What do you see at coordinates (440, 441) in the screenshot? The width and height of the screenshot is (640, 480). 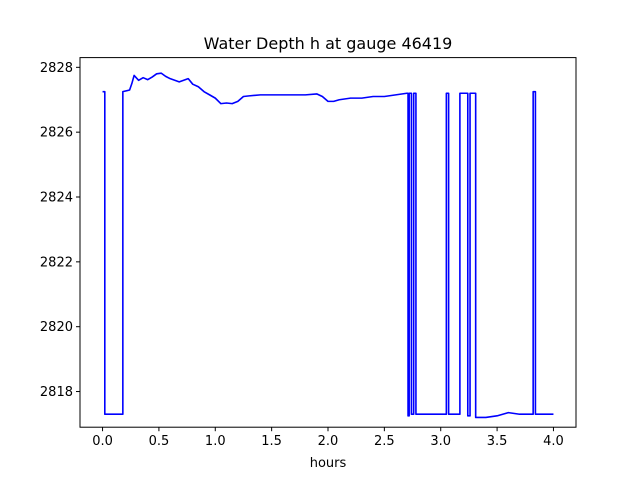 I see `x-tick-label: 3.0` at bounding box center [440, 441].